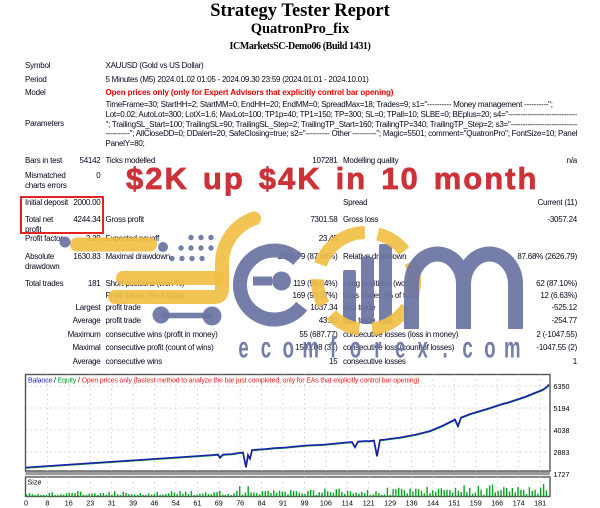 This screenshot has height=508, width=600. I want to click on svg-text: 39, so click(133, 503).